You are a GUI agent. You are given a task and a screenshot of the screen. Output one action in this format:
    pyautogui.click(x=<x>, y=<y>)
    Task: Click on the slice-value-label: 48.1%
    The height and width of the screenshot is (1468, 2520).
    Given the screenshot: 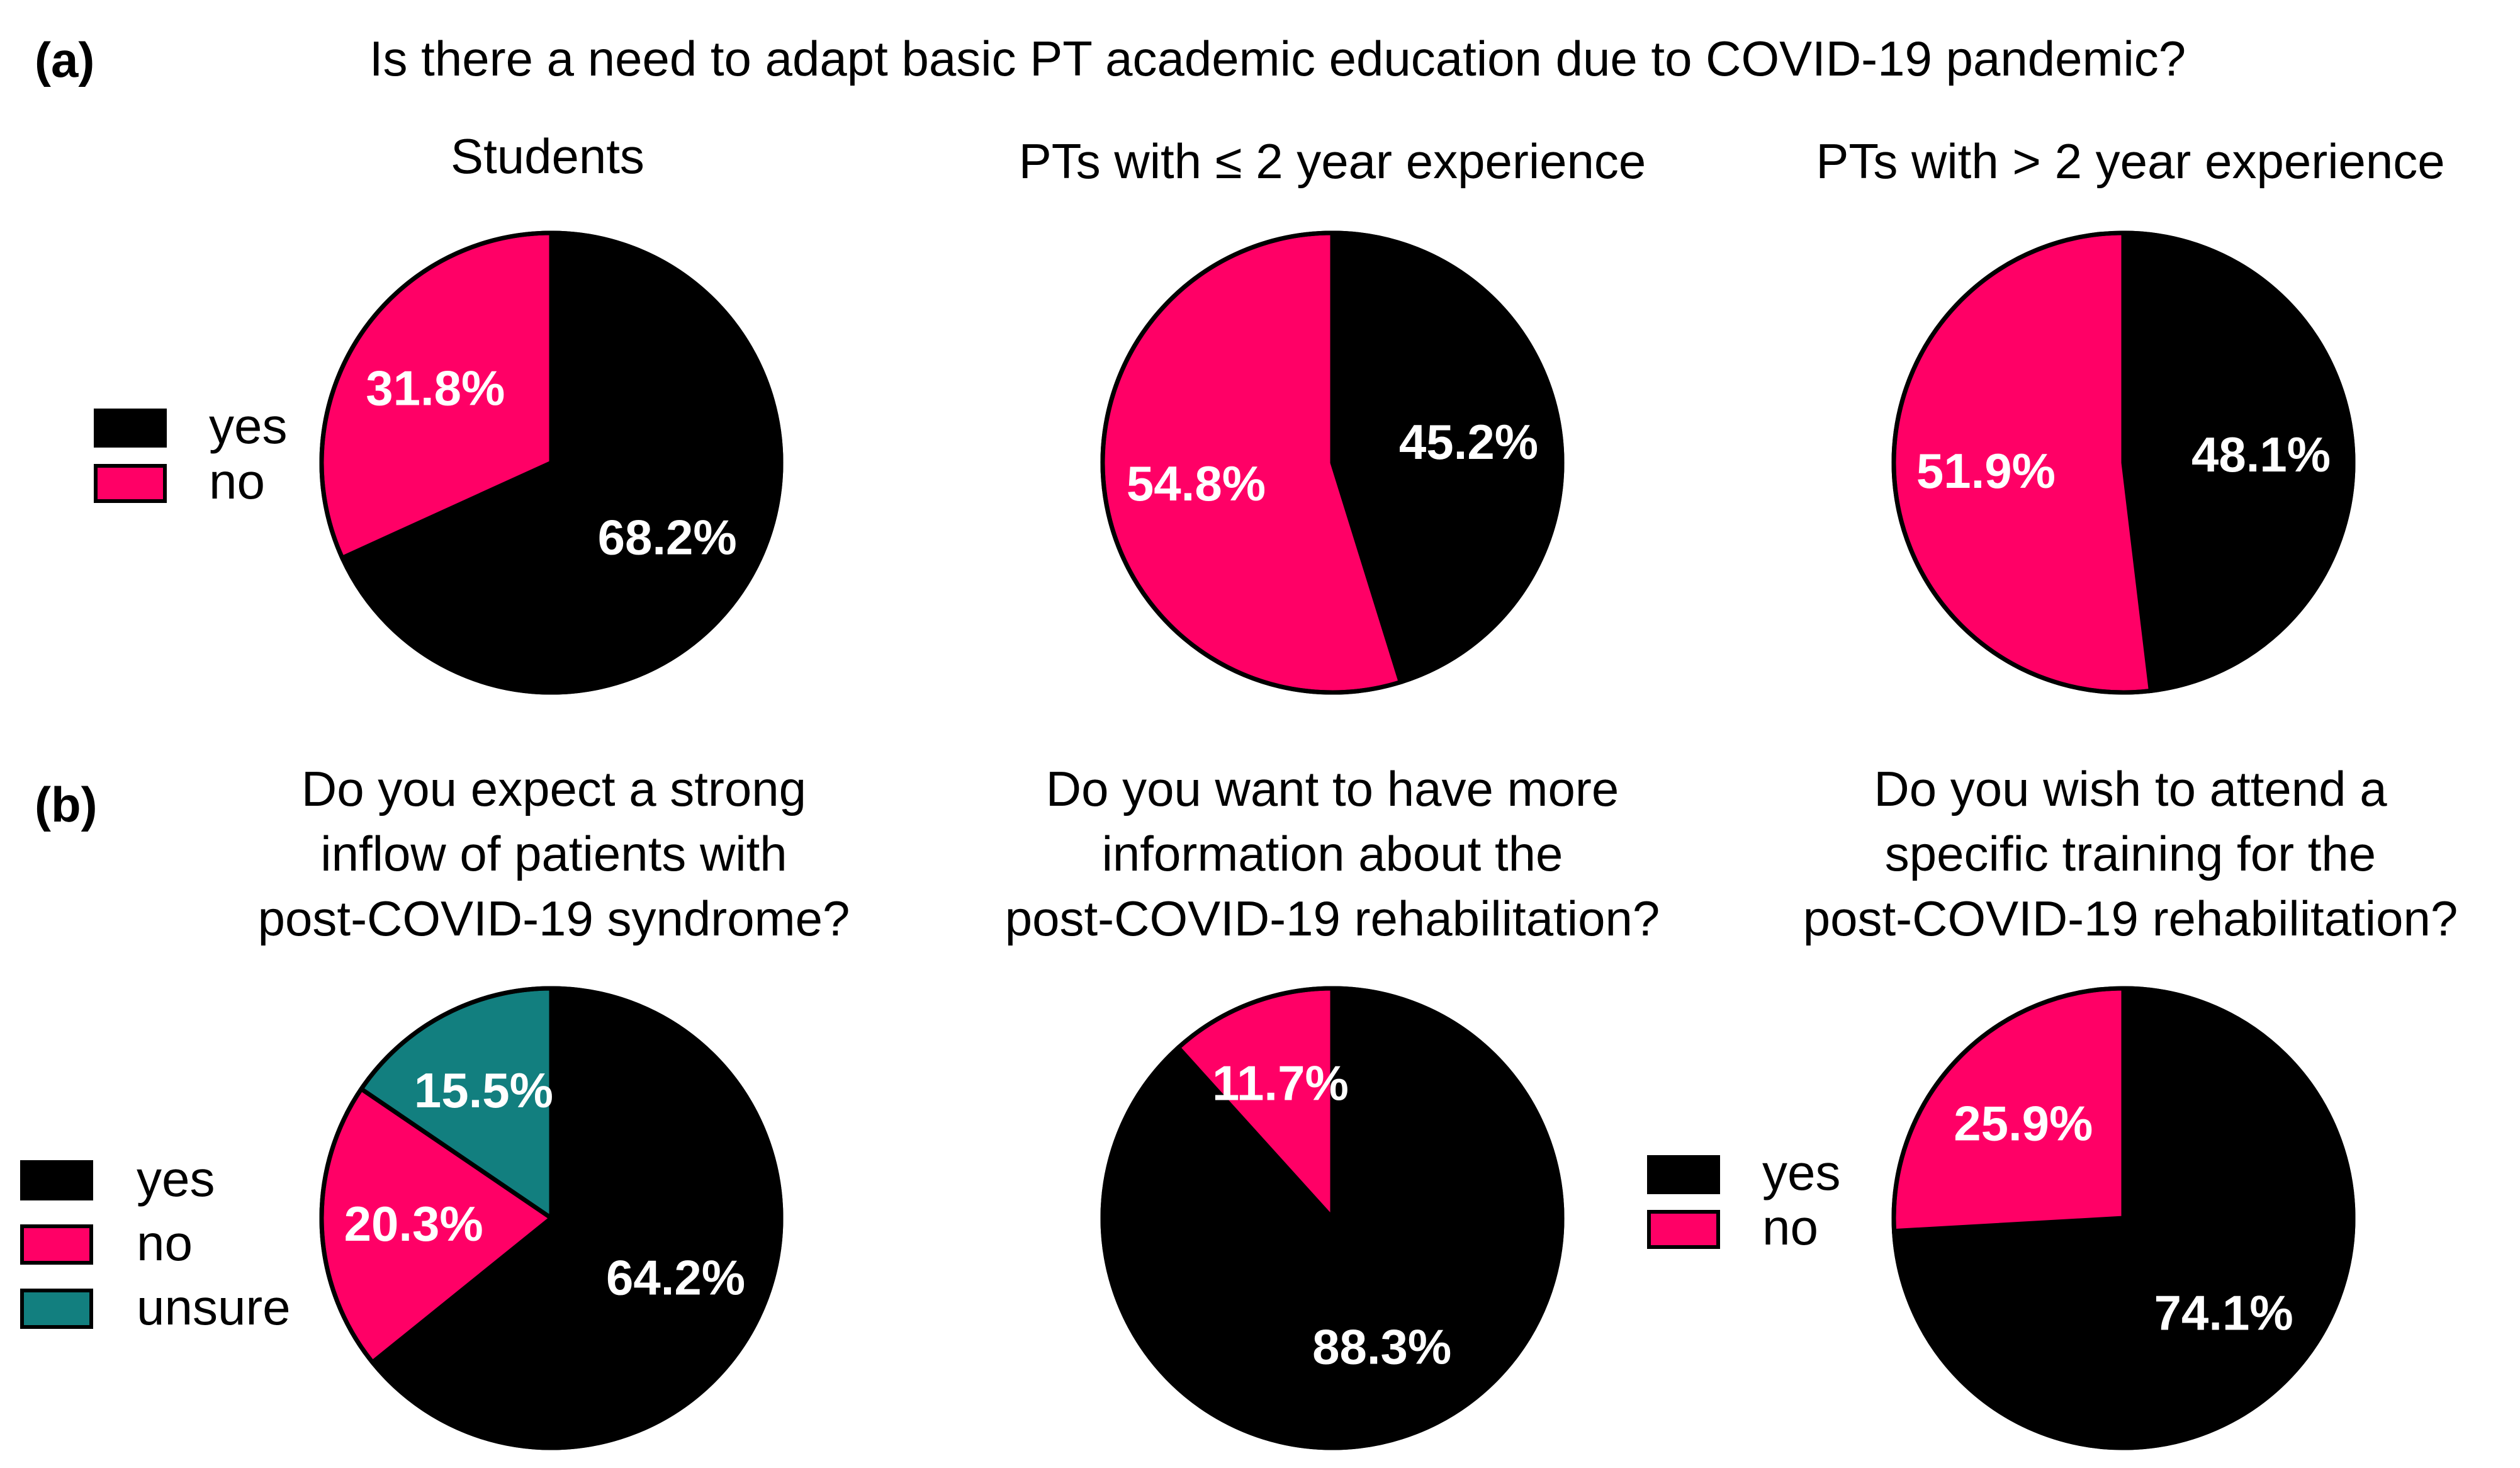 What is the action you would take?
    pyautogui.click(x=2261, y=454)
    